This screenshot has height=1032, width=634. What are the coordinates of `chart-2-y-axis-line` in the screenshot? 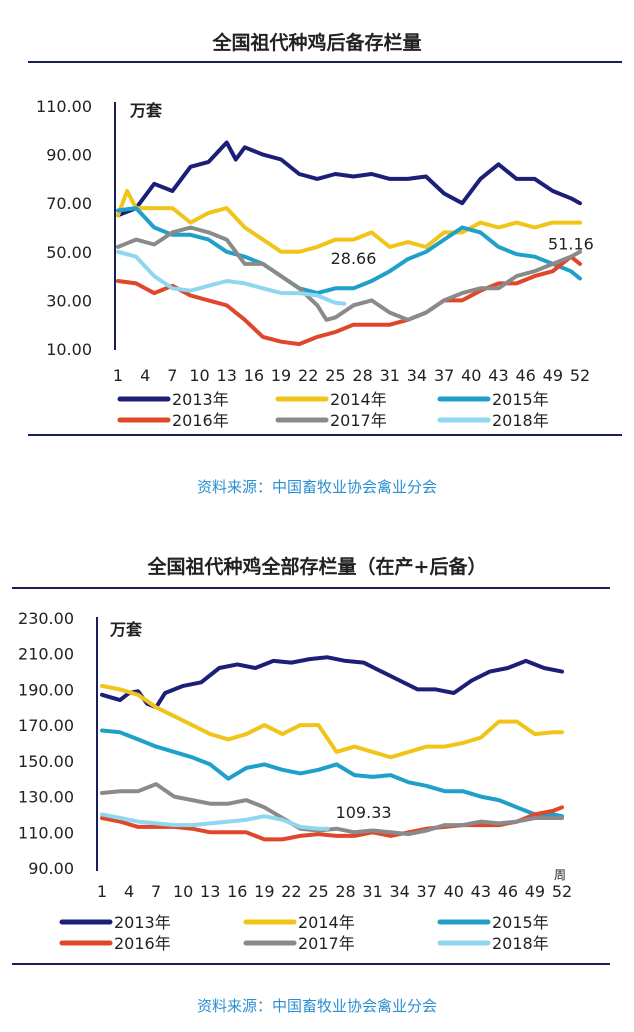 It's located at (97, 744).